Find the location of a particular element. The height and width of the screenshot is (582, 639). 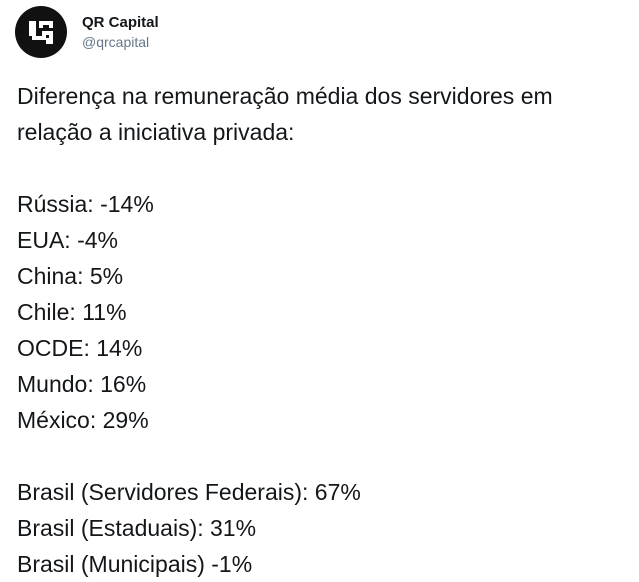

country-line: EUA: -4% is located at coordinates (67, 240).